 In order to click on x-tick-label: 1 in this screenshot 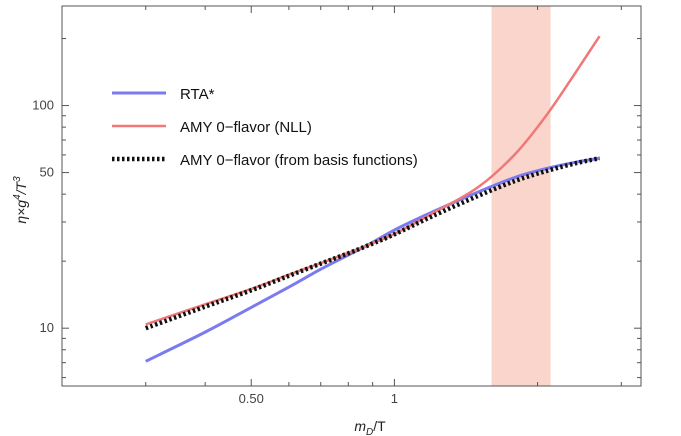, I will do `click(394, 398)`.